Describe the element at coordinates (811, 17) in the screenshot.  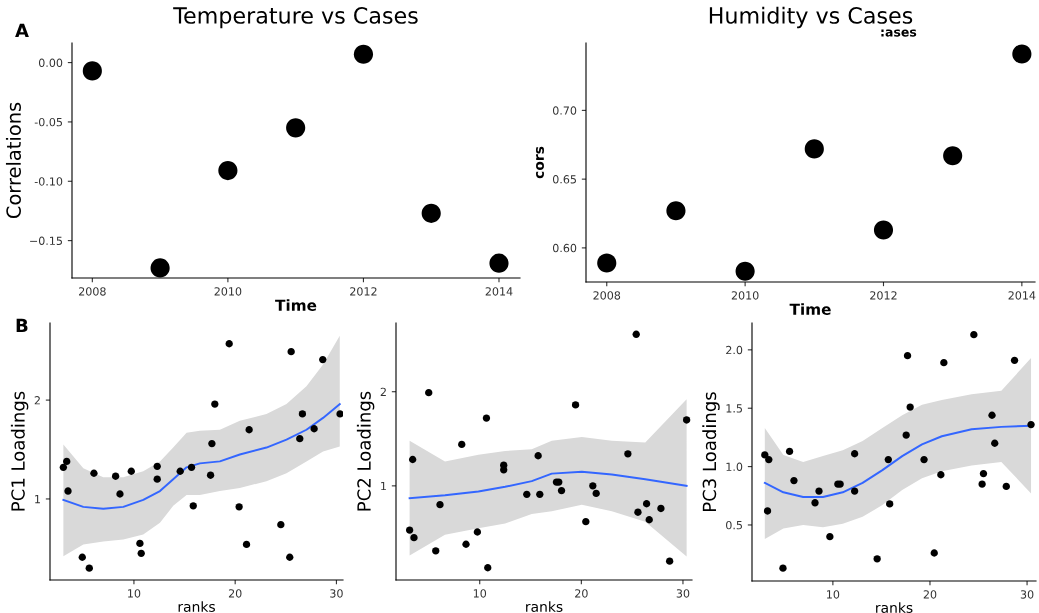
I see `chart-title: Humidity vs Cases` at that location.